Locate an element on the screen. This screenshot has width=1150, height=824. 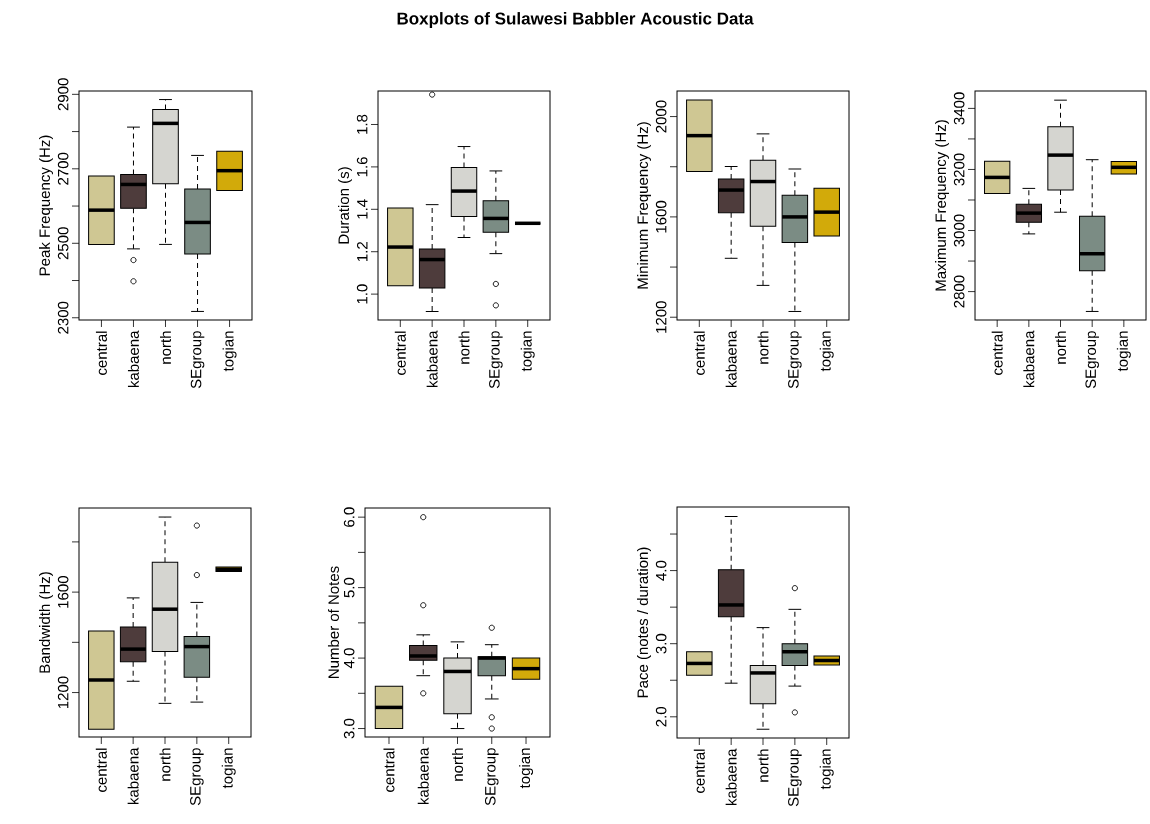
y-tick-label: 2900 is located at coordinates (63, 94).